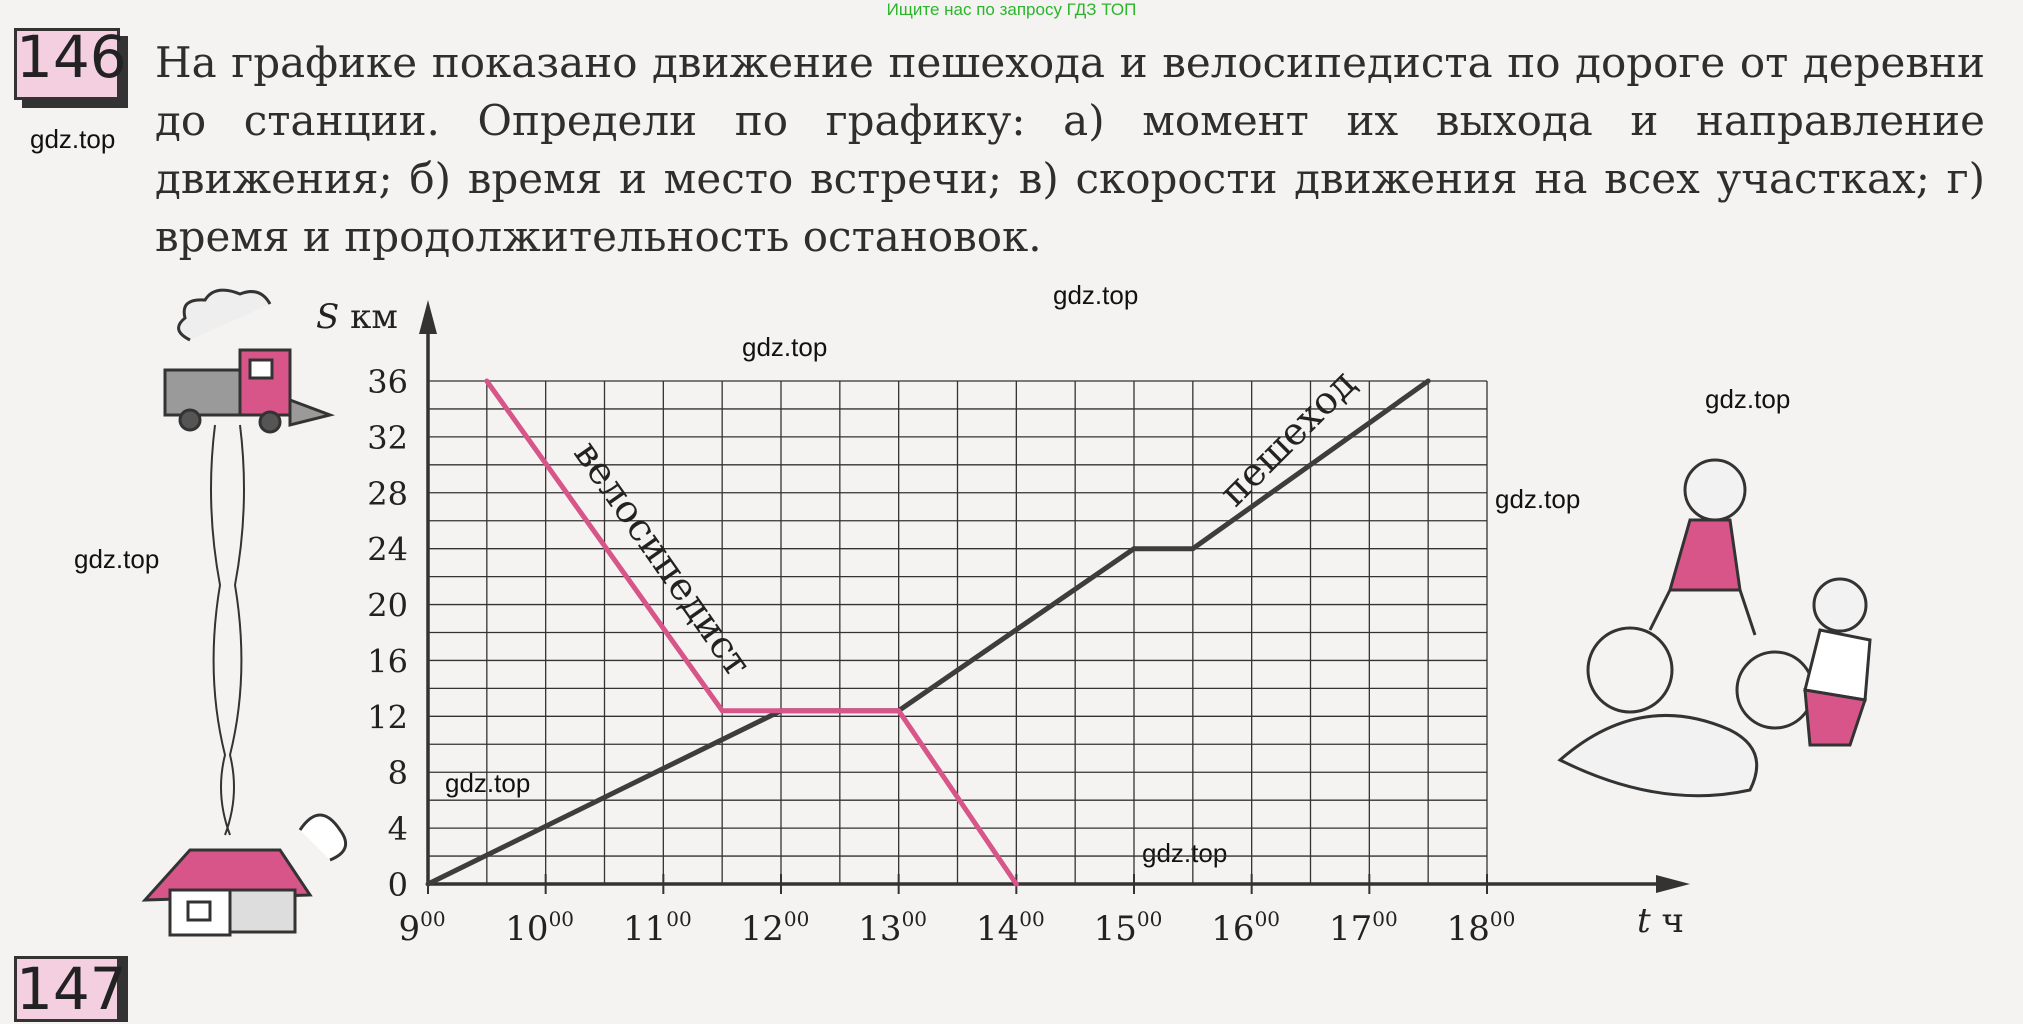  Describe the element at coordinates (892, 928) in the screenshot. I see `x-tick-label: 1300` at that location.